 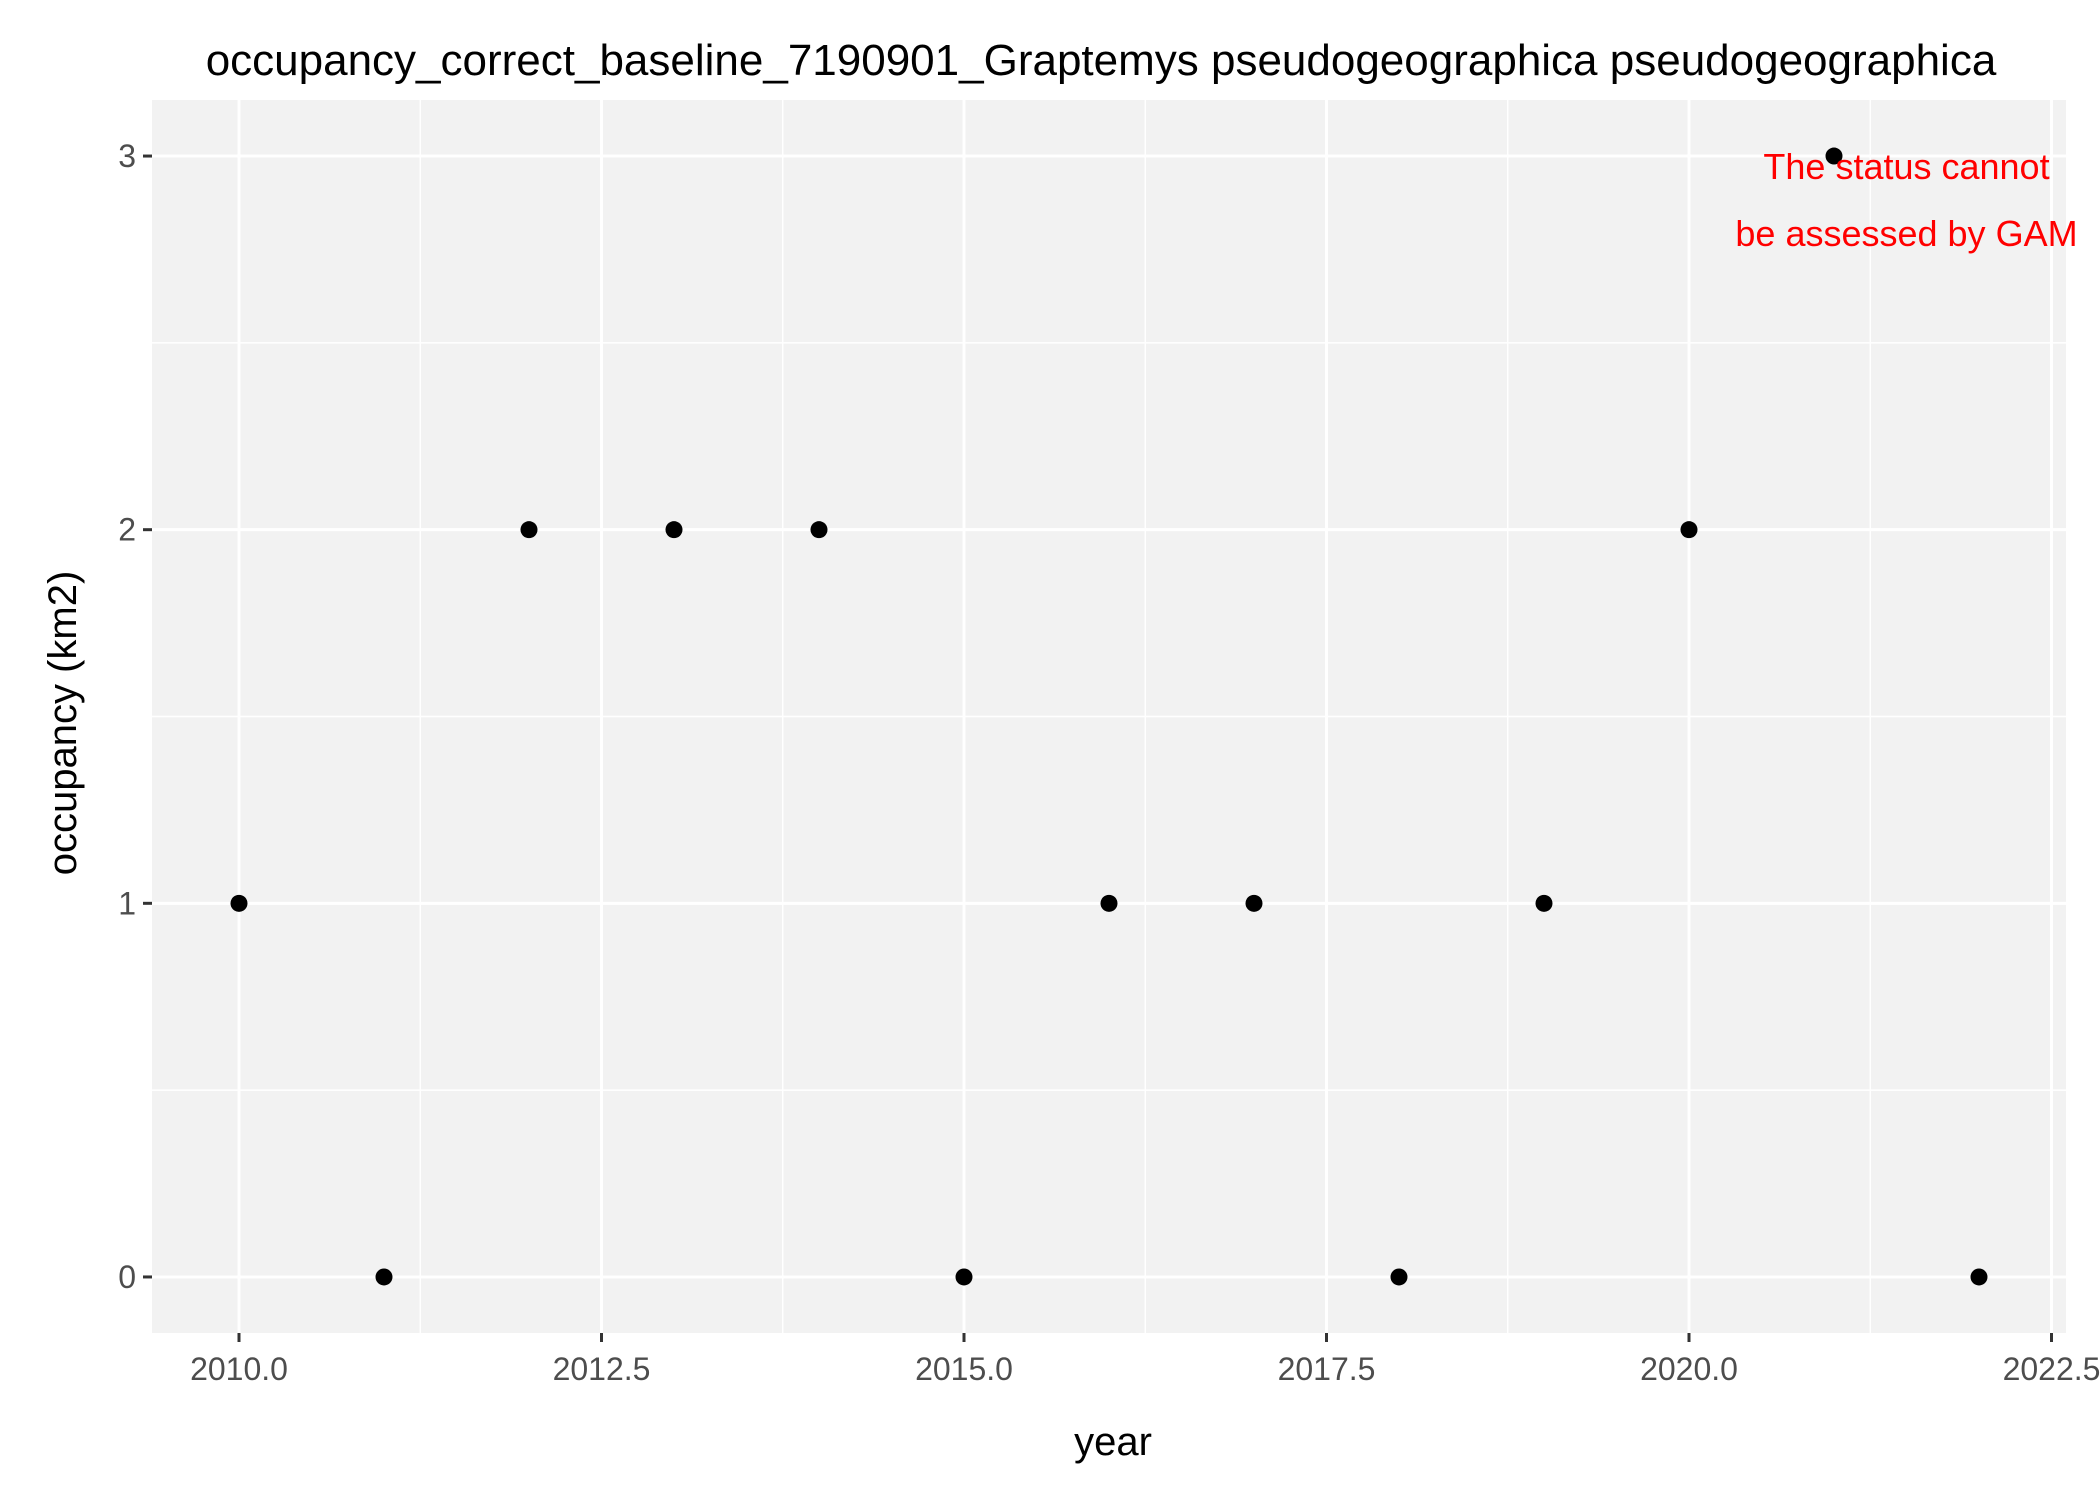 What do you see at coordinates (127, 903) in the screenshot?
I see `y-tick-label: 1` at bounding box center [127, 903].